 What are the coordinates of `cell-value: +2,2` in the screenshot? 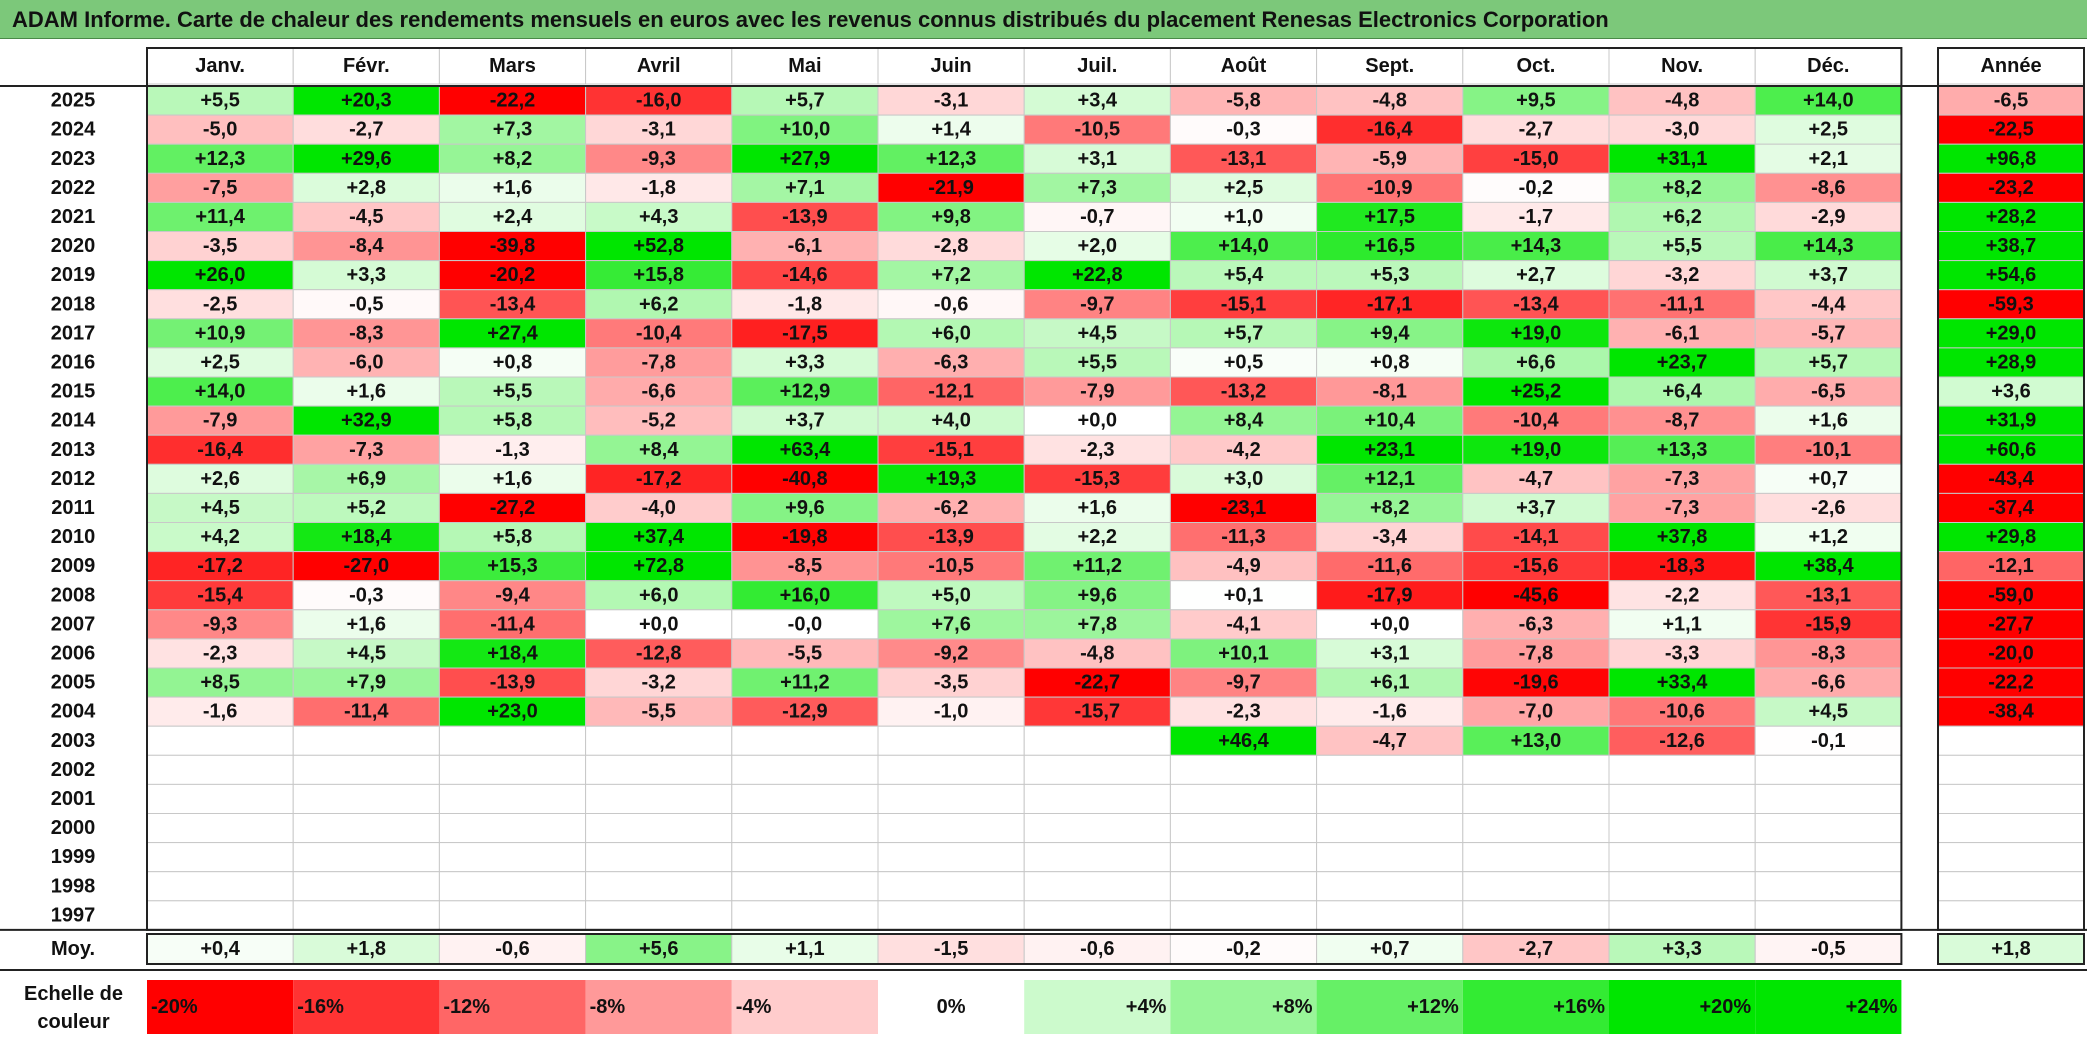 It's located at (1097, 537).